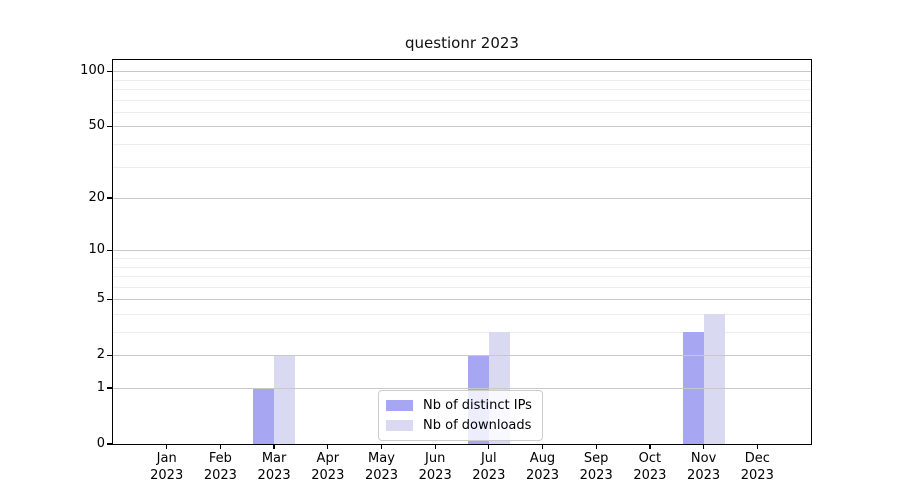 This screenshot has width=900, height=500. What do you see at coordinates (462, 80) in the screenshot?
I see `gridline-minor-y90` at bounding box center [462, 80].